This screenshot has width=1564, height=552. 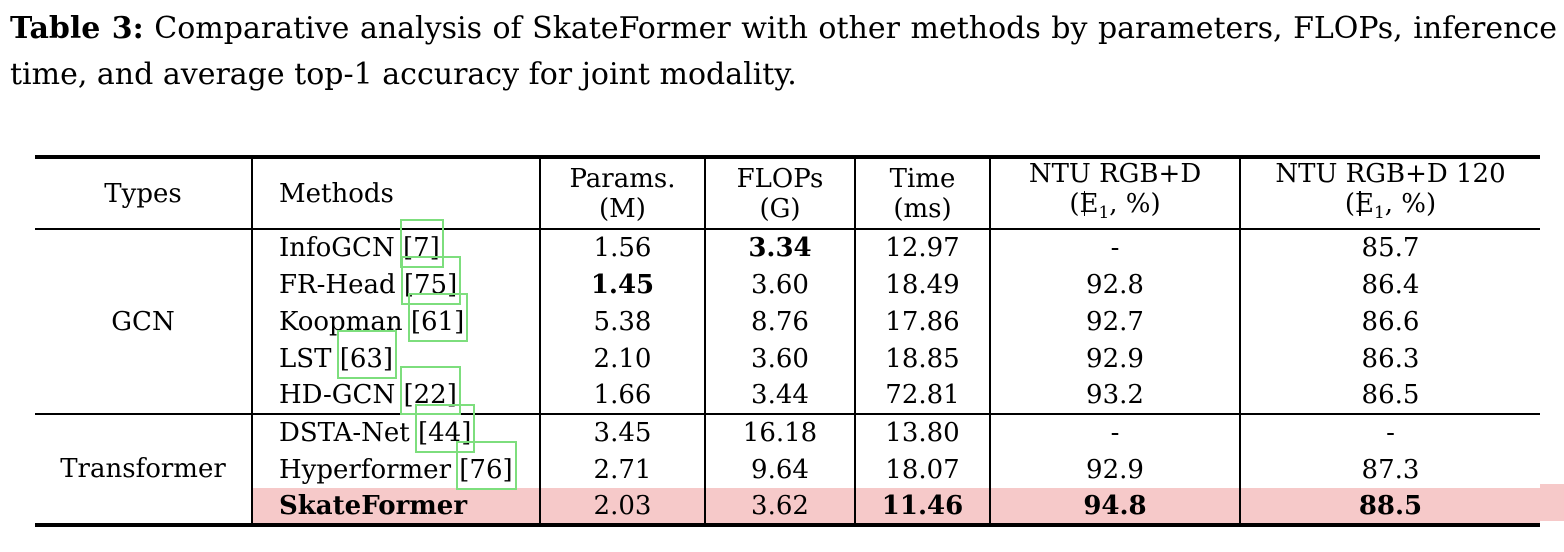 I want to click on cell-ntu120: 87.3, so click(x=1389, y=470).